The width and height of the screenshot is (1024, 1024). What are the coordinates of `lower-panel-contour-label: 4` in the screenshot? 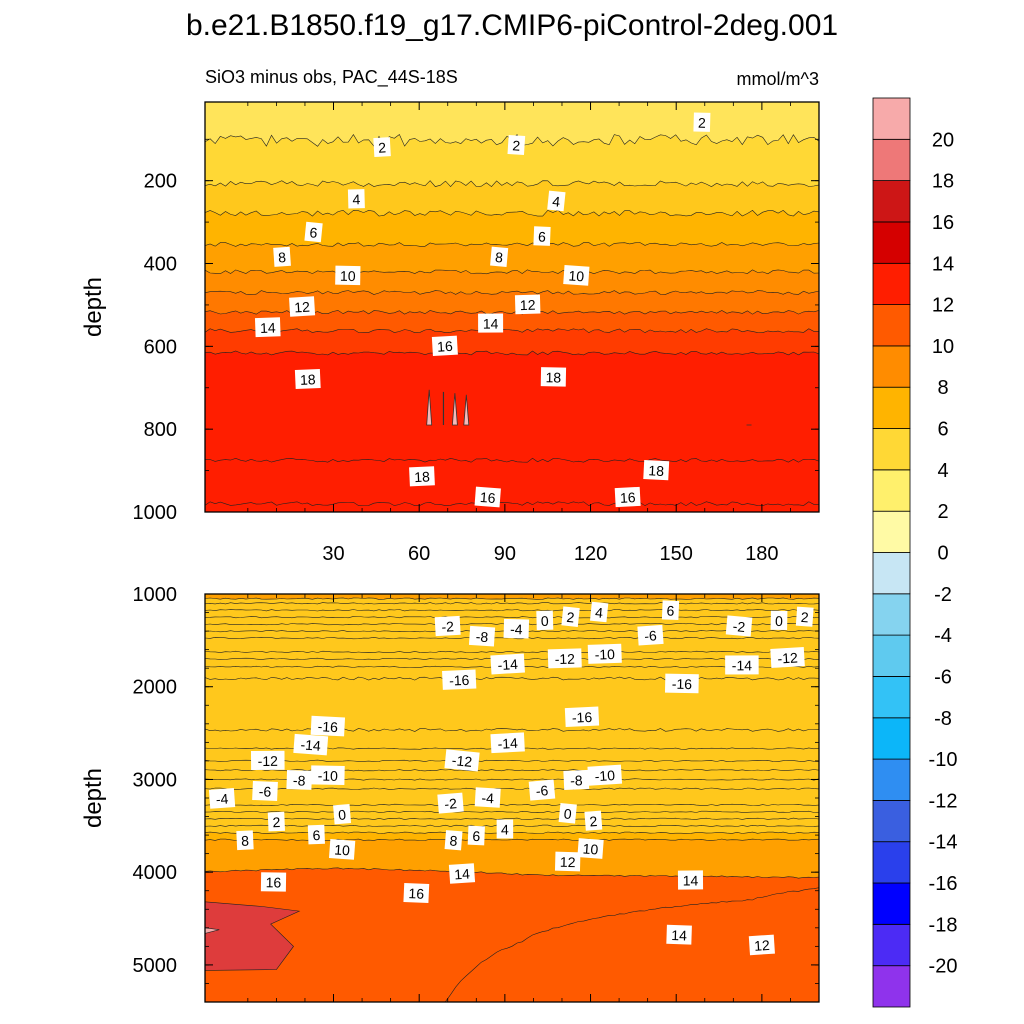 It's located at (599, 612).